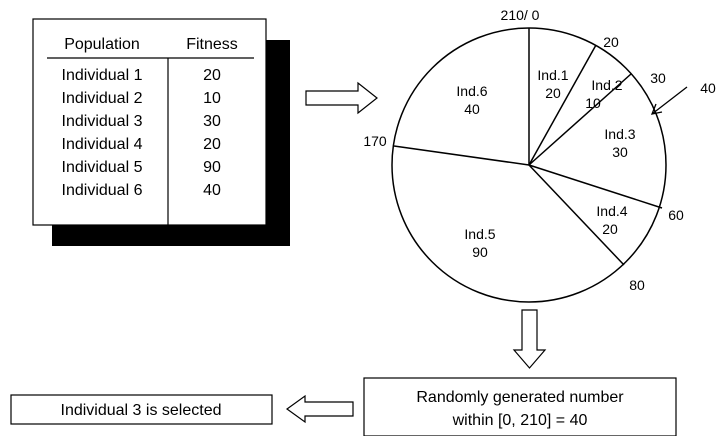  What do you see at coordinates (102, 75) in the screenshot?
I see `table-row-1-individual: Individual 1` at bounding box center [102, 75].